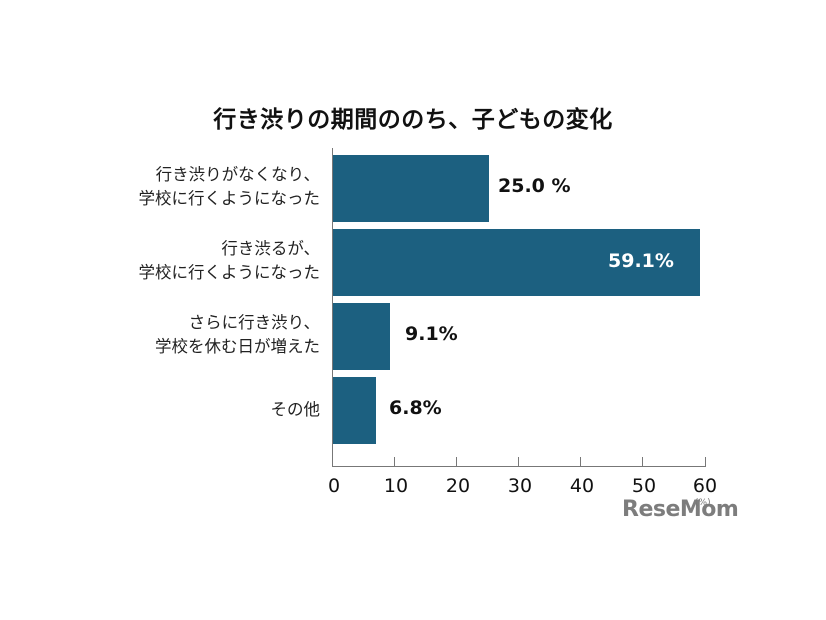 The height and width of the screenshot is (620, 826). Describe the element at coordinates (230, 187) in the screenshot. I see `category-label-1: 行き渋りがなくなり、 学校に行くようになった` at that location.